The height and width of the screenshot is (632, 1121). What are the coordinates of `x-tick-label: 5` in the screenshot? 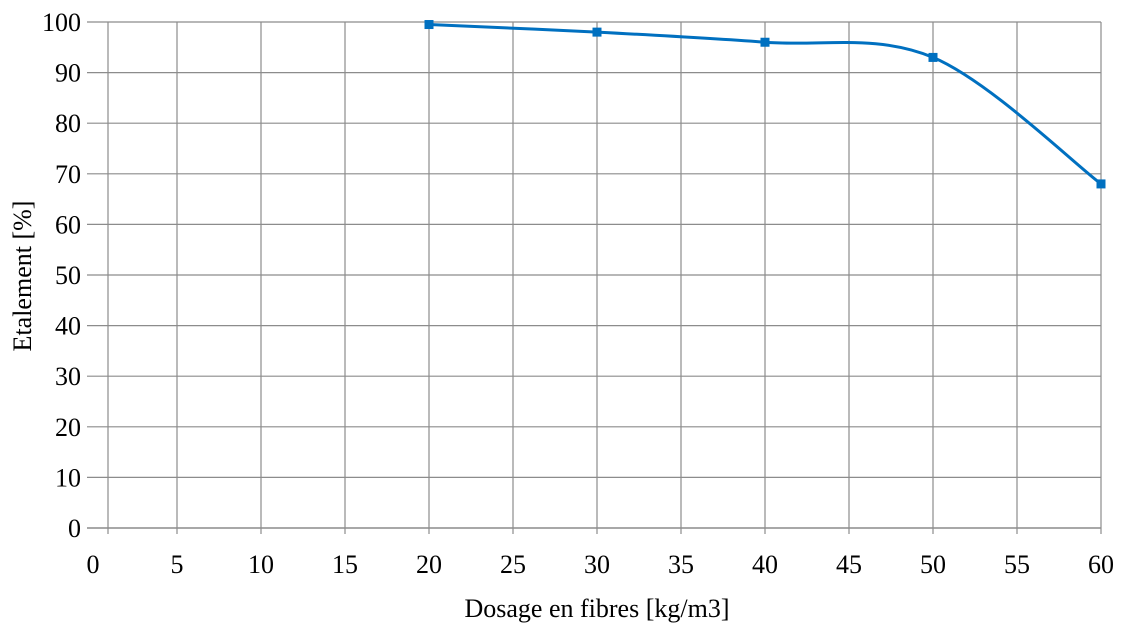 It's located at (177, 564).